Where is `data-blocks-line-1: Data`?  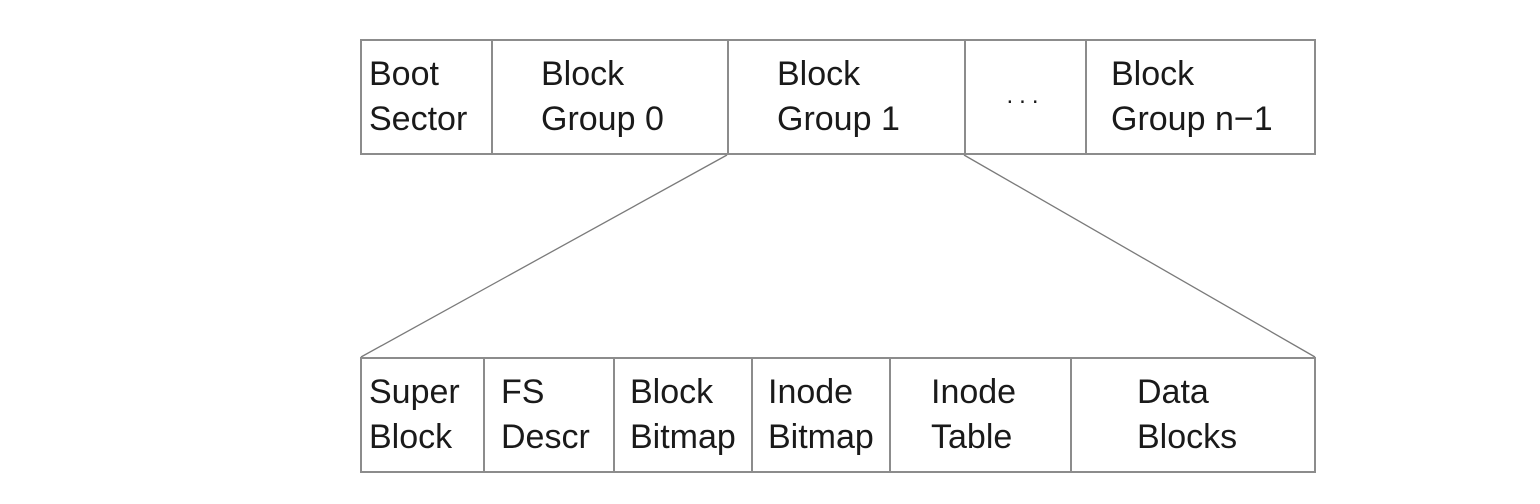
data-blocks-line-1: Data is located at coordinates (1173, 392).